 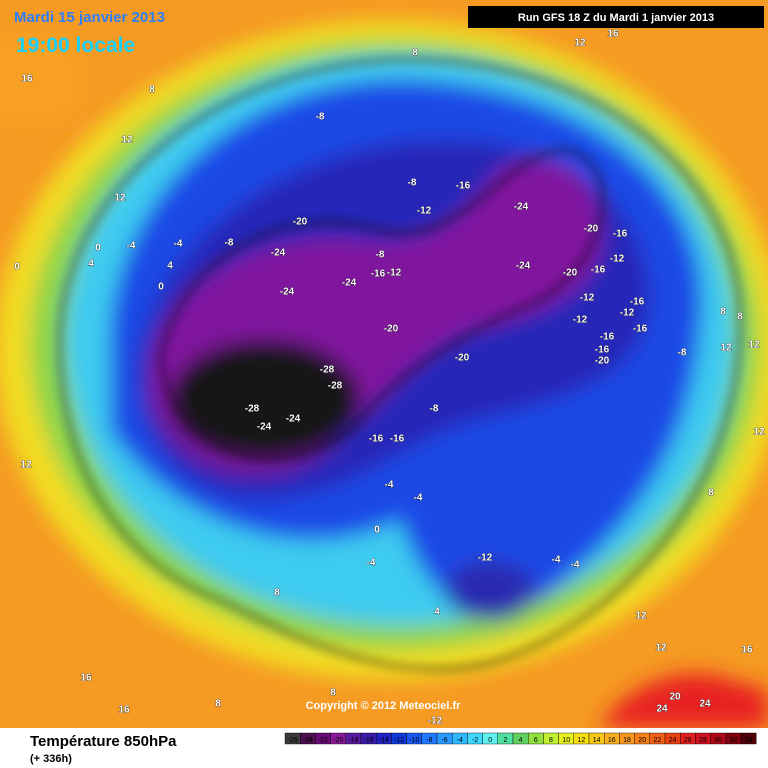 I want to click on footer-title: Température 850hPa, so click(x=103, y=741).